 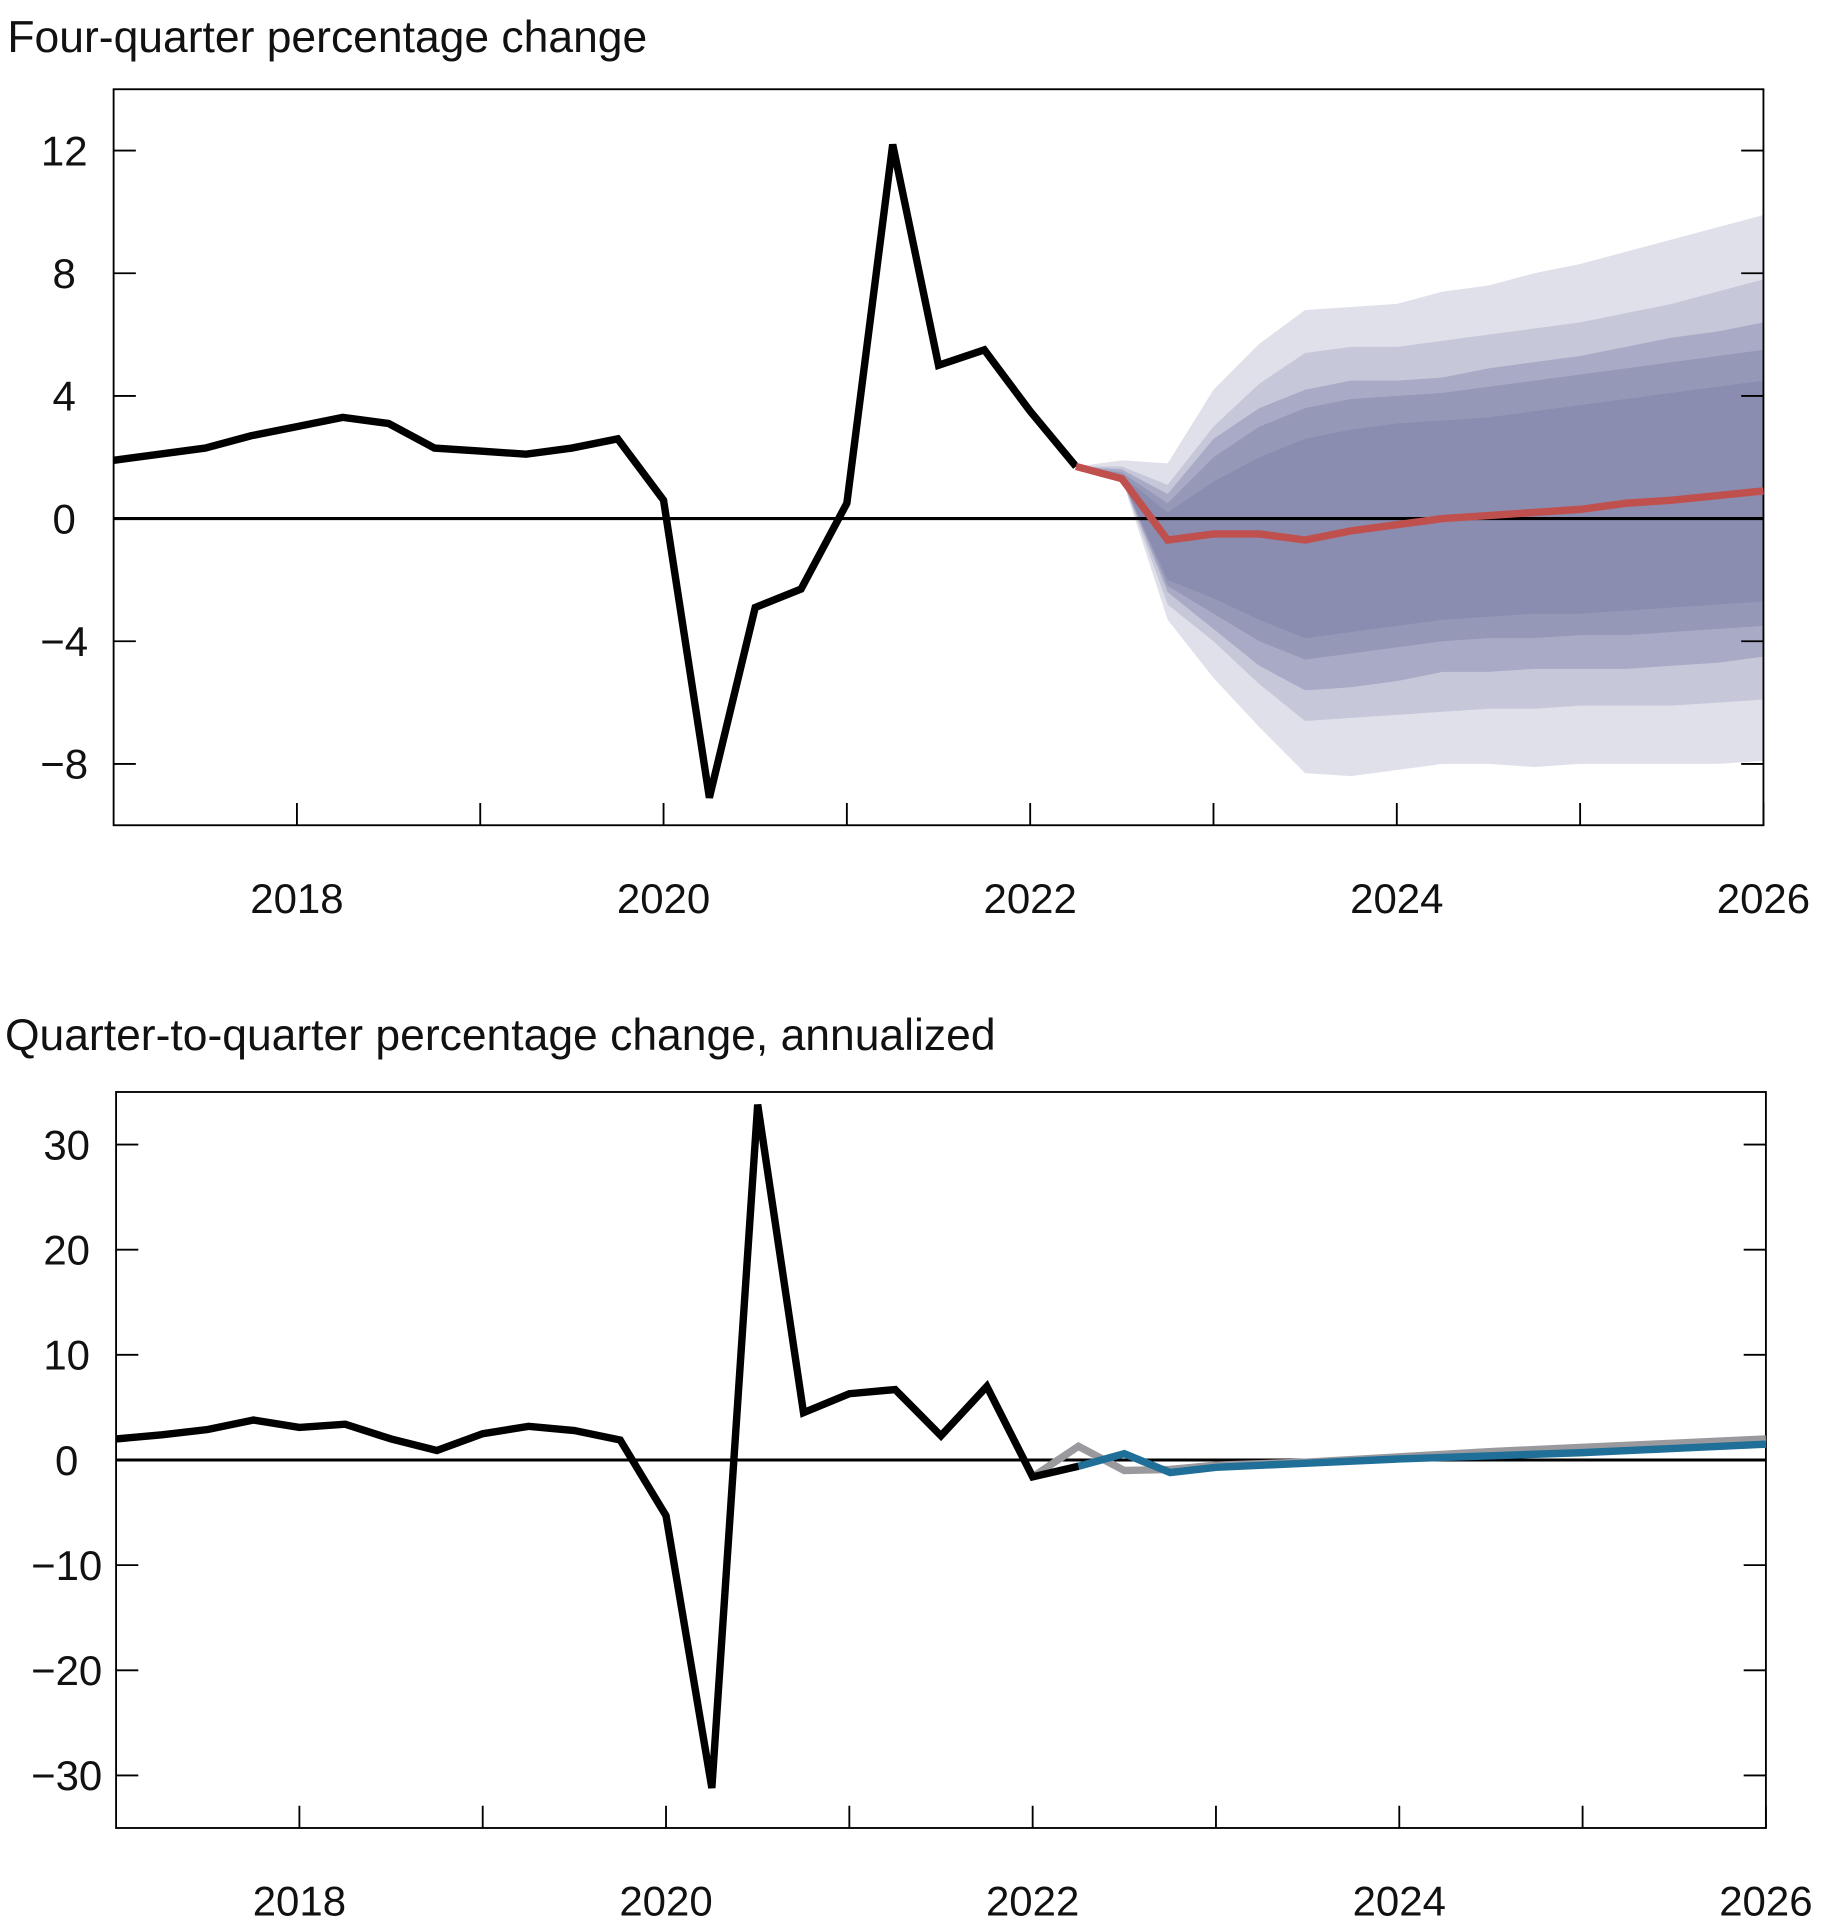 What do you see at coordinates (64, 764) in the screenshot?
I see `y-tick-label: −8` at bounding box center [64, 764].